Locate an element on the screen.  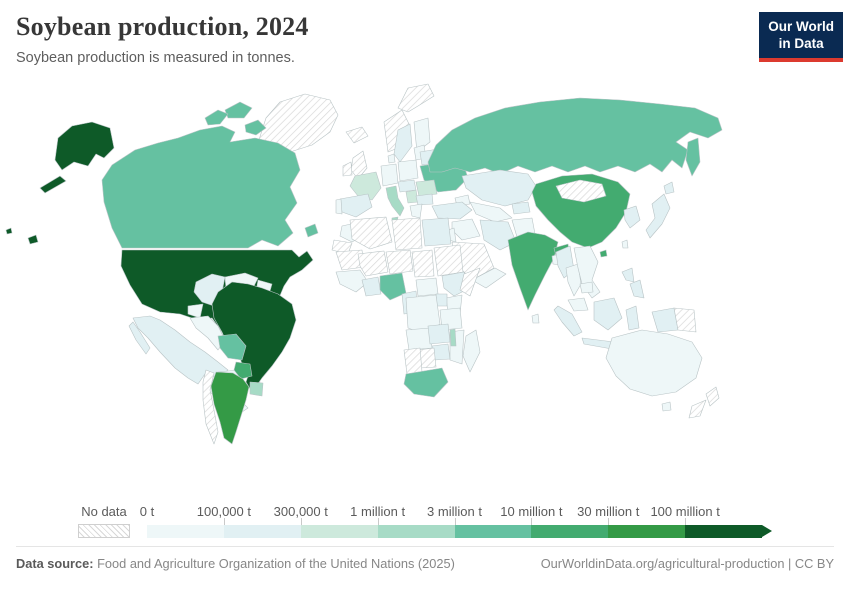
country-sri-lanka is located at coordinates (535, 318).